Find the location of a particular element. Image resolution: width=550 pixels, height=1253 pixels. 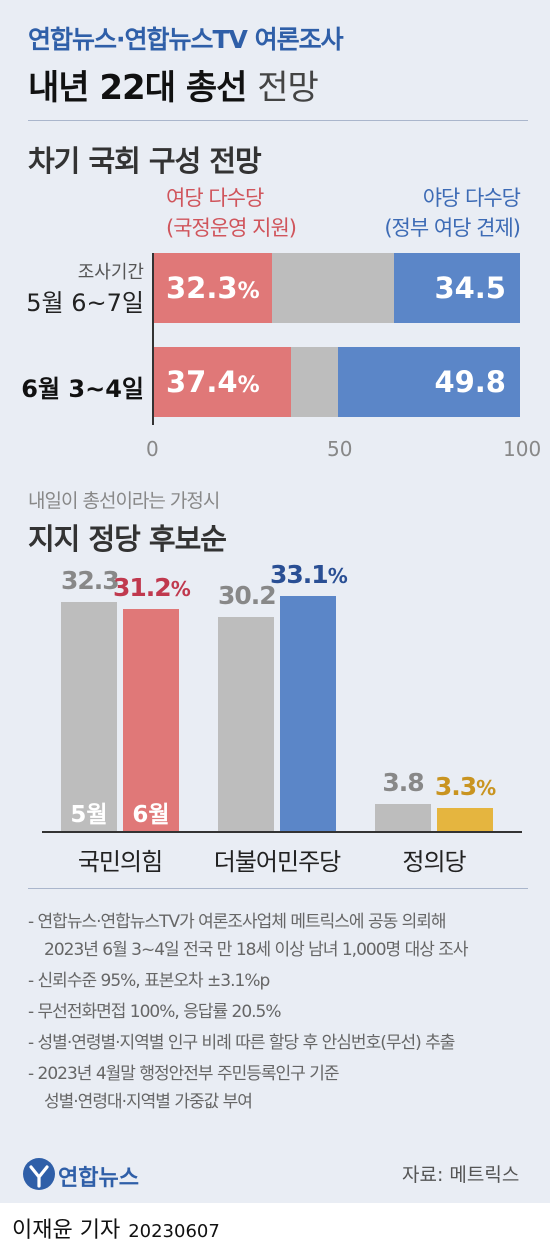

value-label-opposition: 49.8 is located at coordinates (470, 382).